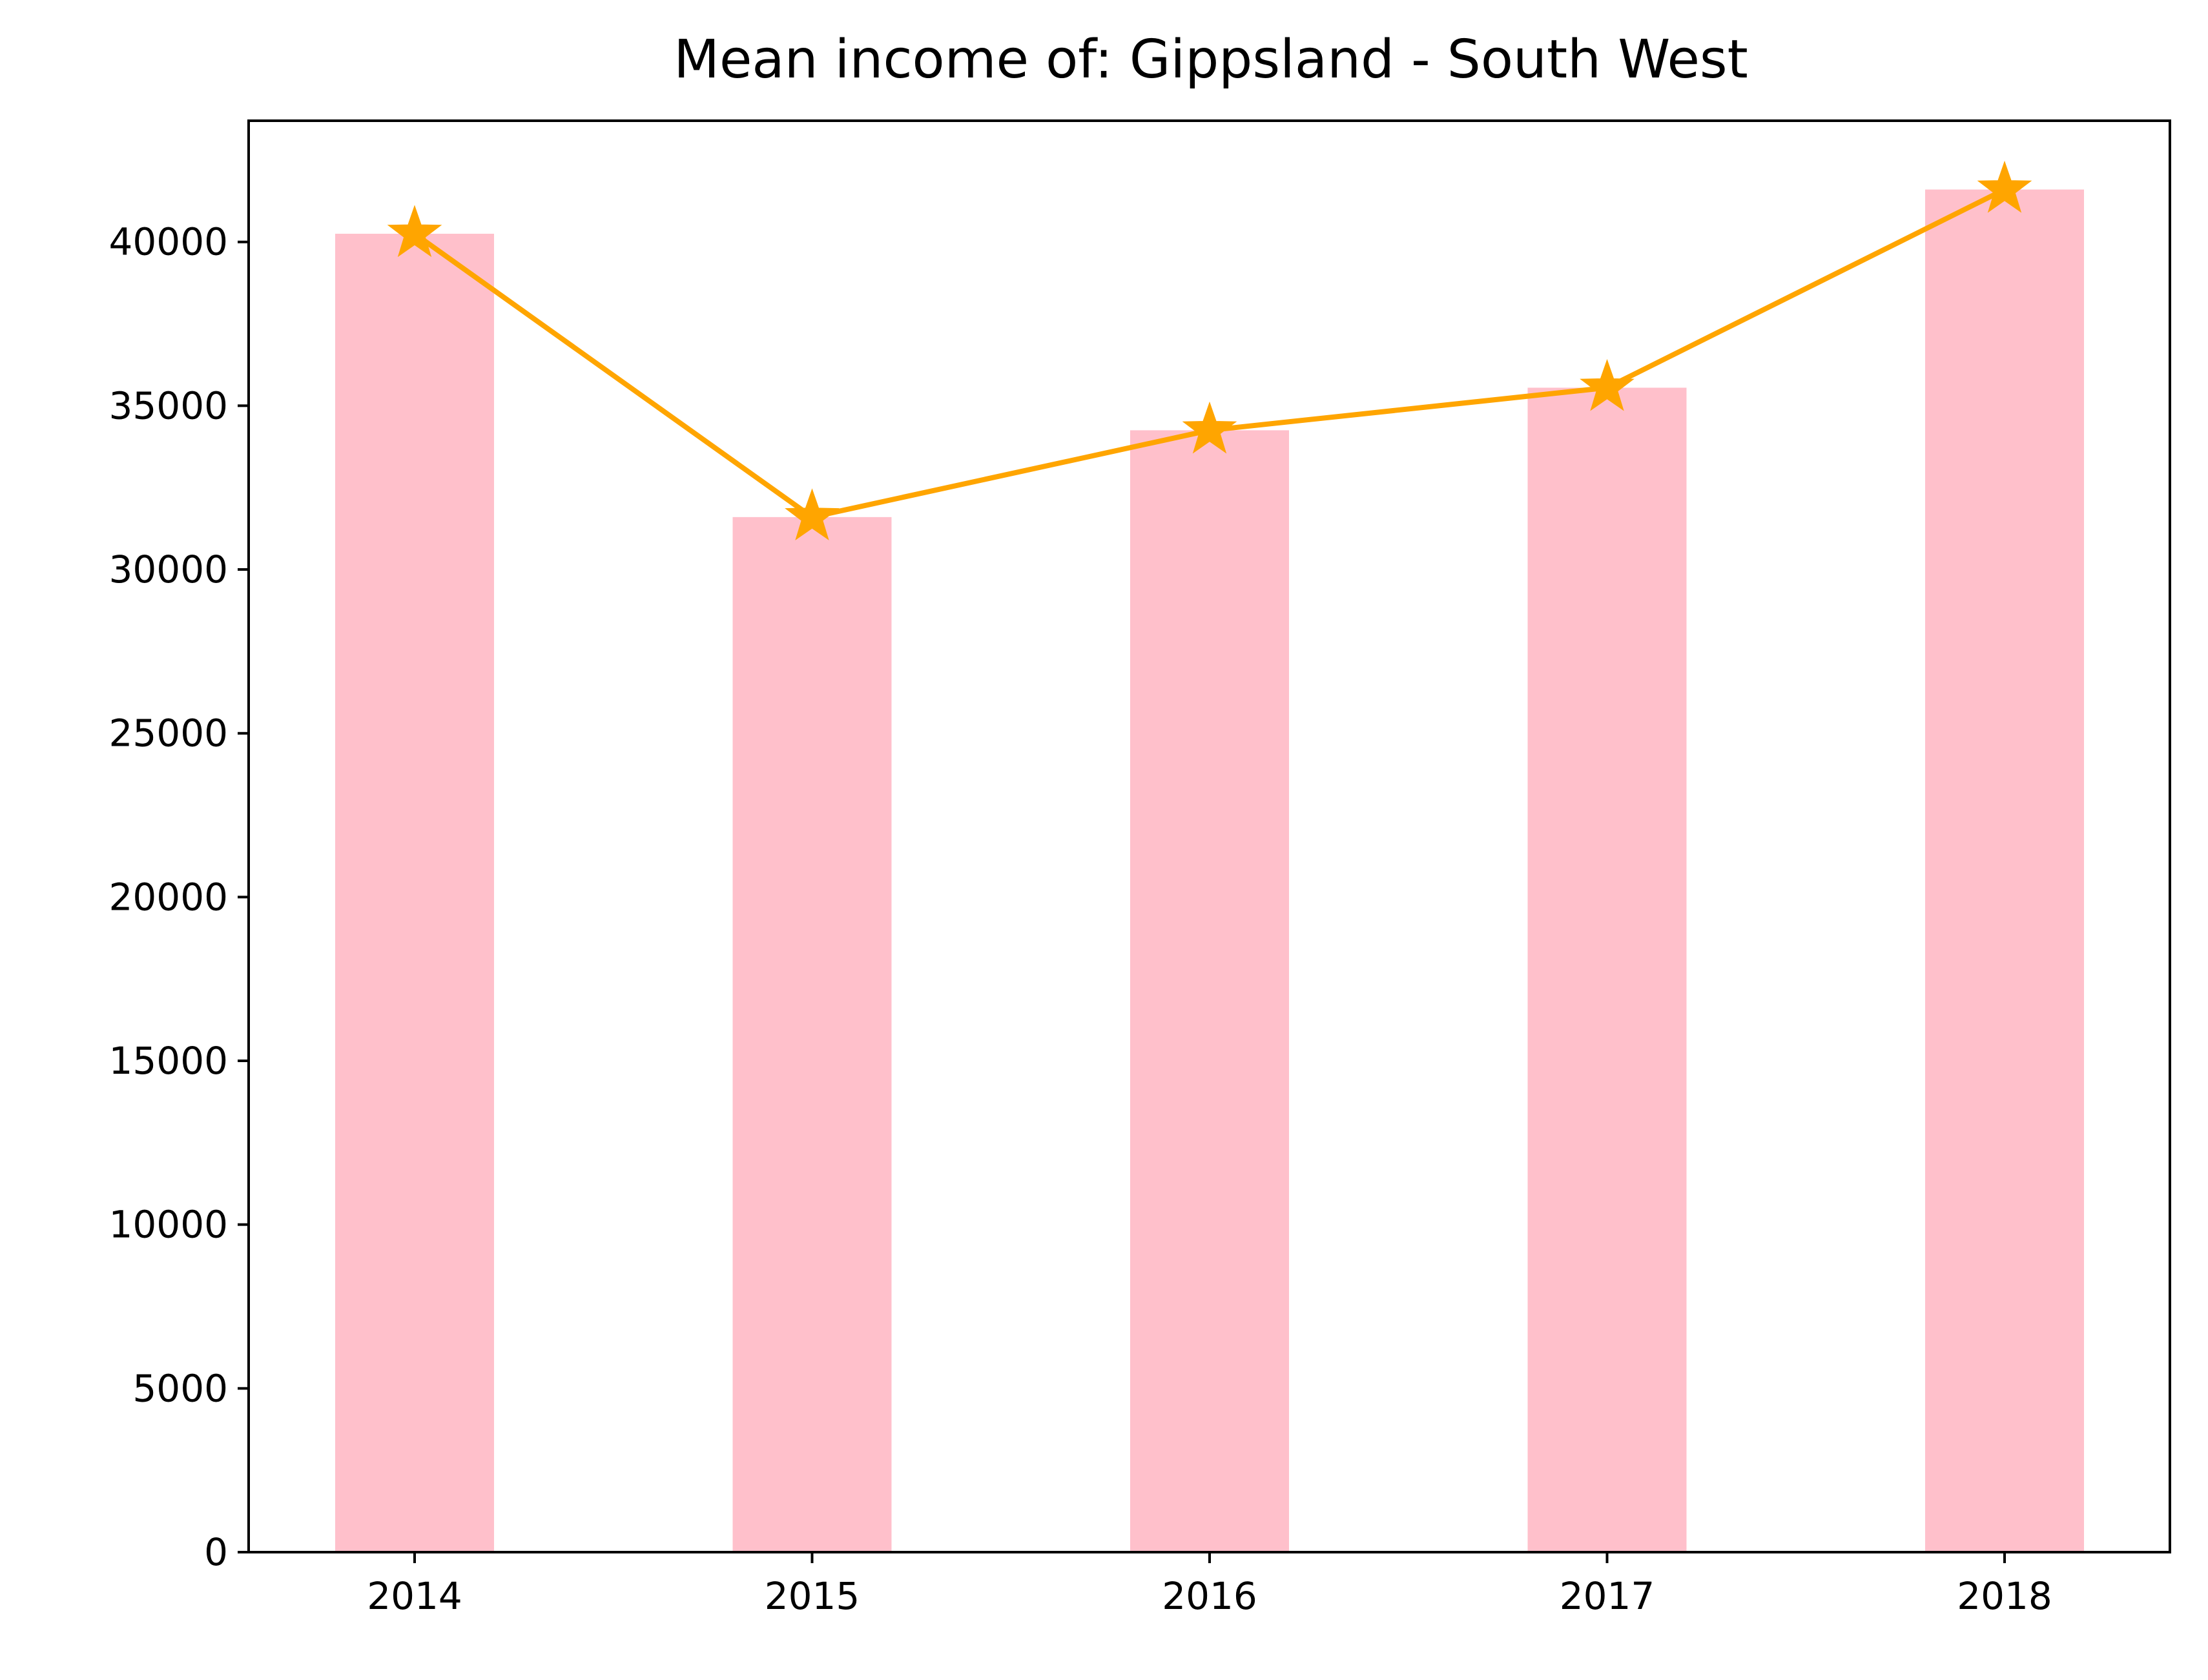  What do you see at coordinates (168, 242) in the screenshot?
I see `y-tick-label: 40000` at bounding box center [168, 242].